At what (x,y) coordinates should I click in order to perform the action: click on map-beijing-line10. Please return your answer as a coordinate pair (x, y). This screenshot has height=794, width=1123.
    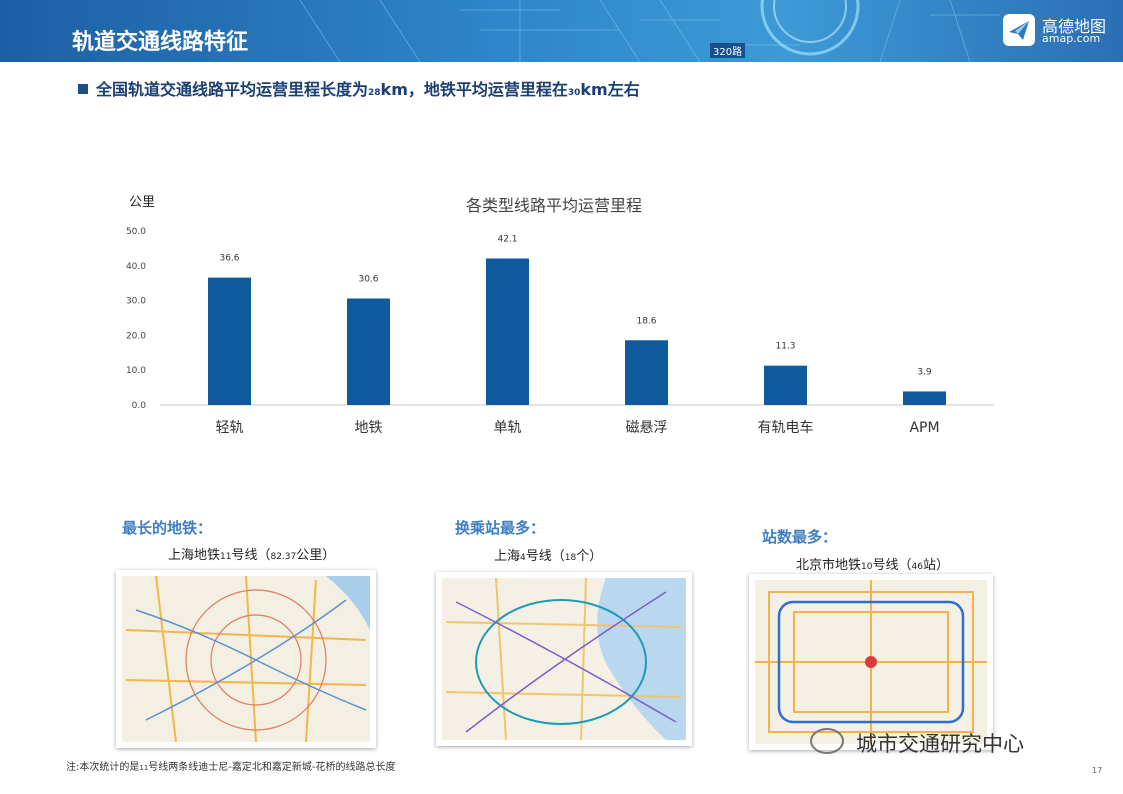
    Looking at the image, I should click on (871, 662).